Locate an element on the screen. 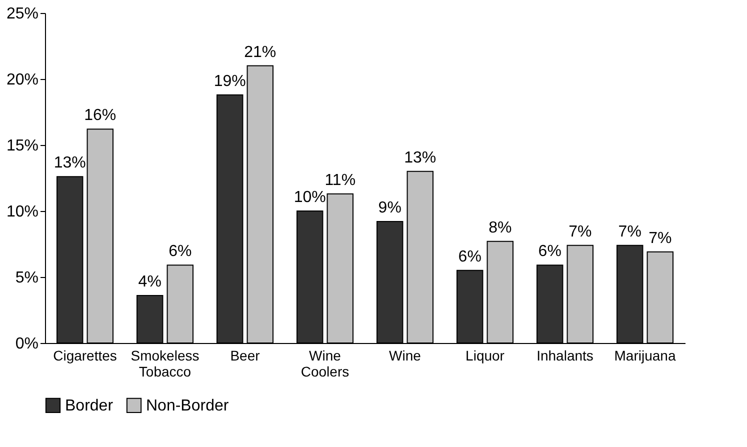  data-label: 10% is located at coordinates (310, 197).